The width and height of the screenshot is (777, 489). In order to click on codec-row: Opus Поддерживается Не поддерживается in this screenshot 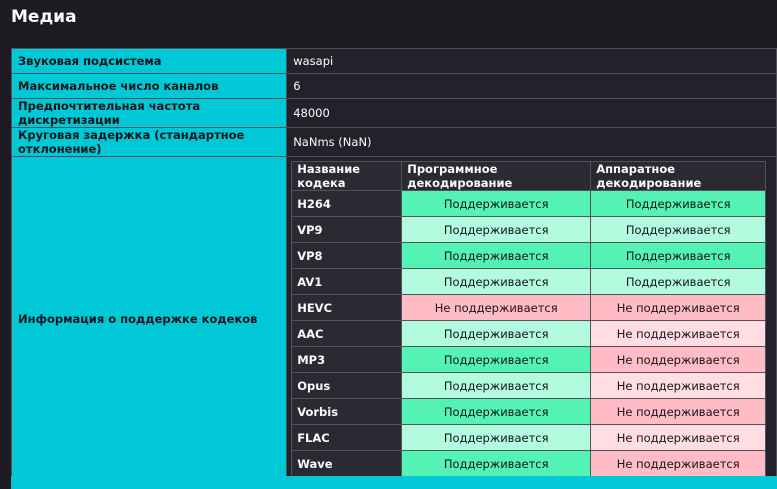, I will do `click(529, 385)`.